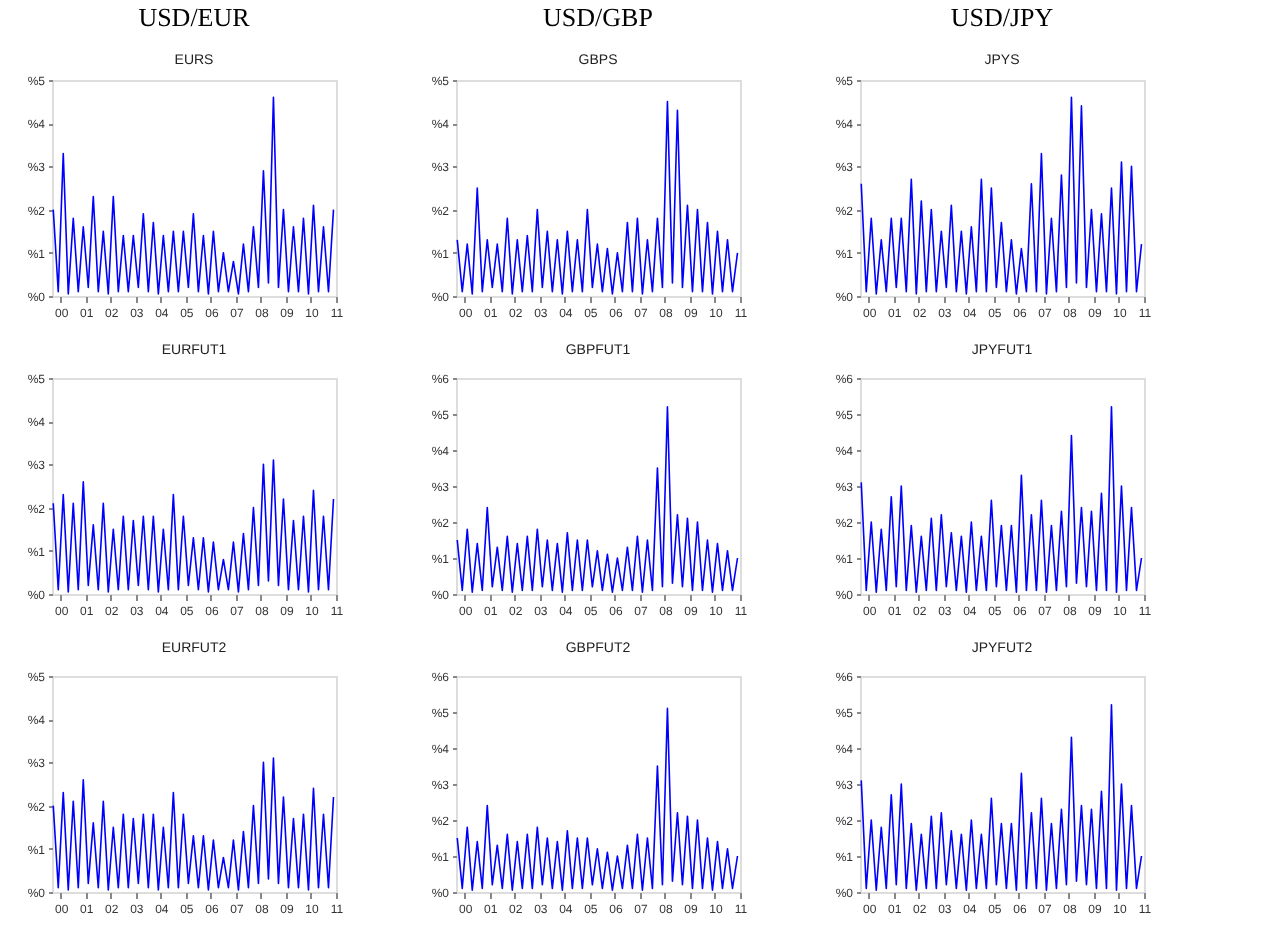 This screenshot has width=1274, height=944. I want to click on text: USD/GBP, so click(598, 17).